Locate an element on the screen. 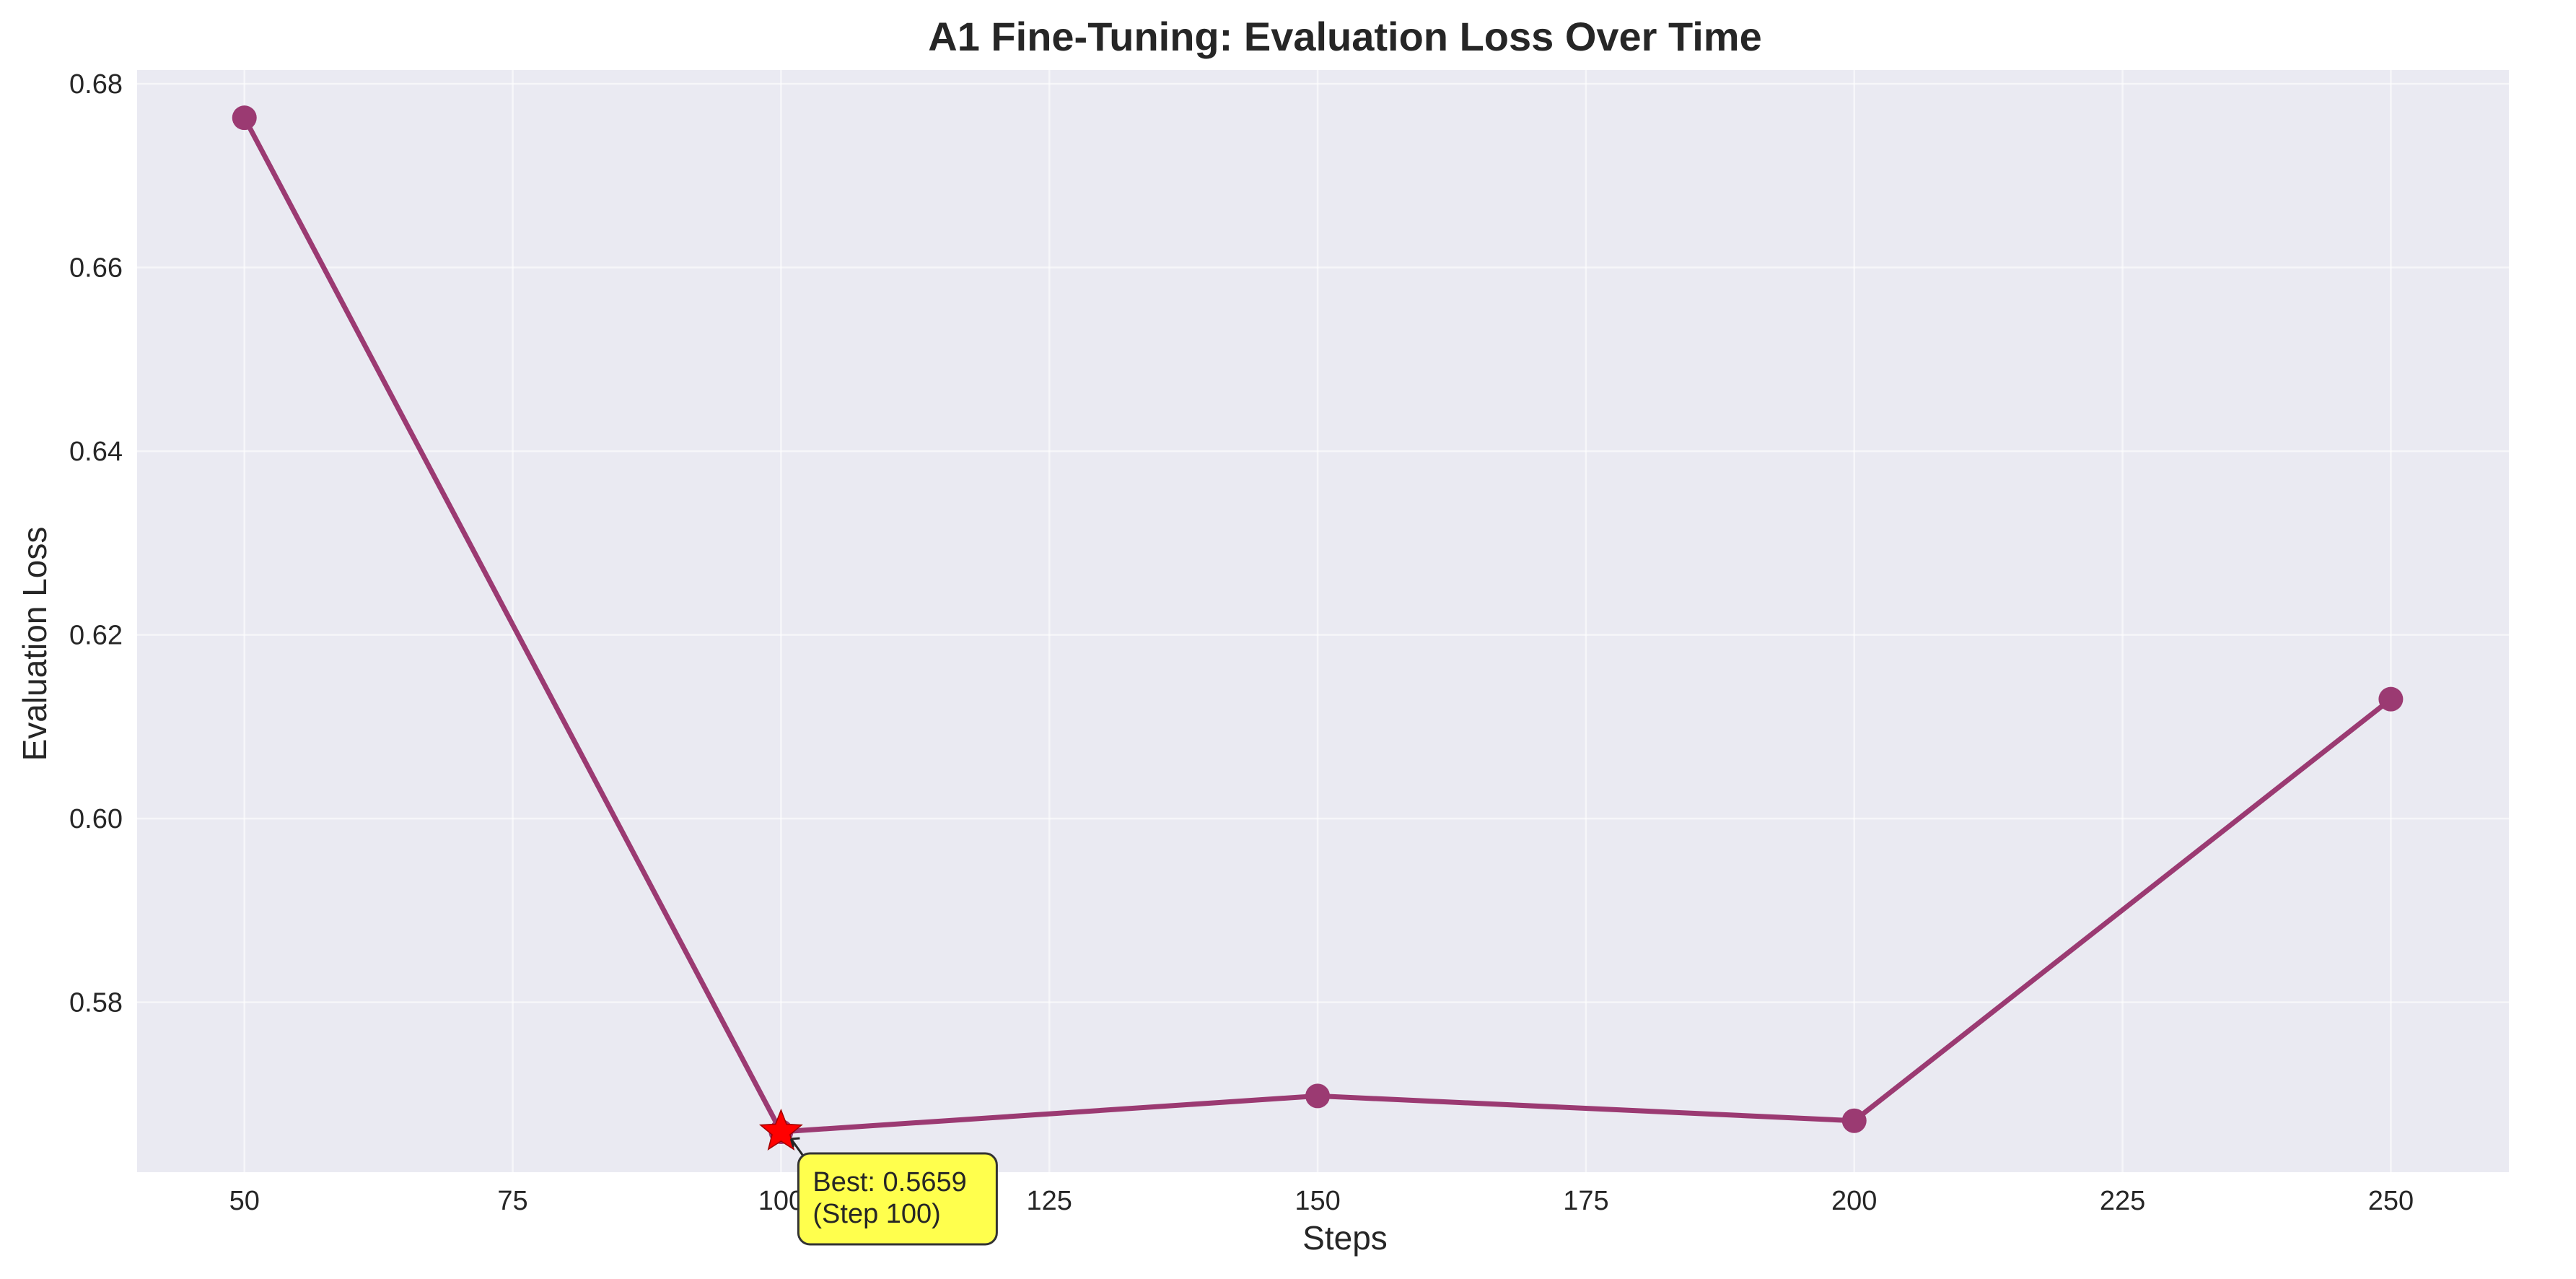  y-tick-label: 0.58 is located at coordinates (96, 1003).